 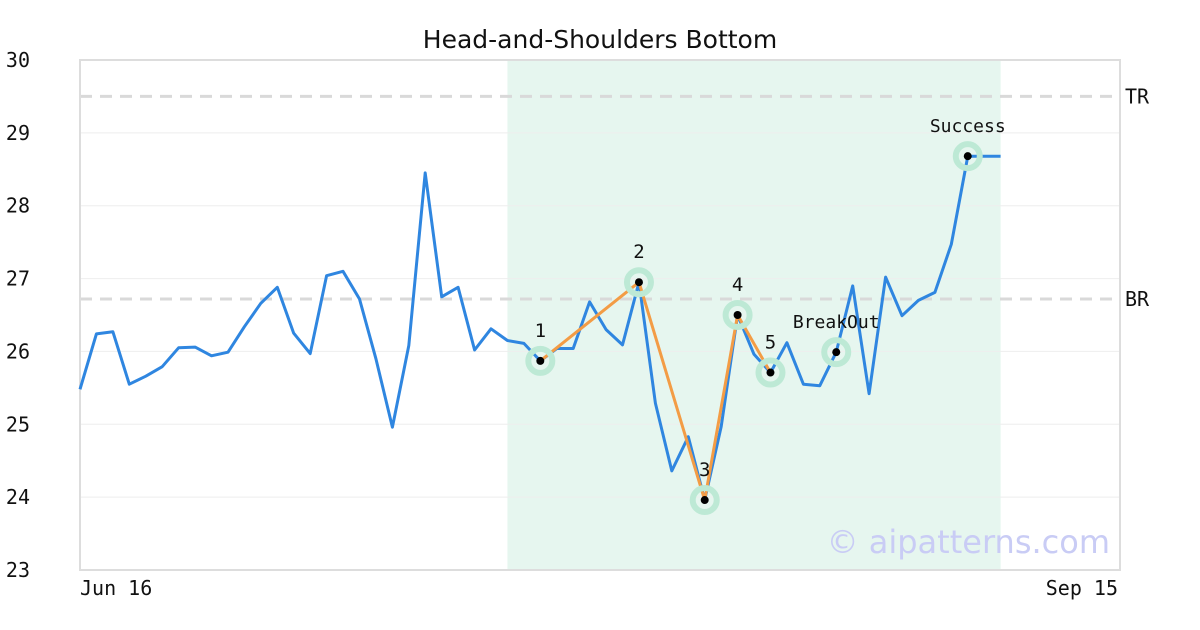 I want to click on reference-label: BR, so click(x=1137, y=299).